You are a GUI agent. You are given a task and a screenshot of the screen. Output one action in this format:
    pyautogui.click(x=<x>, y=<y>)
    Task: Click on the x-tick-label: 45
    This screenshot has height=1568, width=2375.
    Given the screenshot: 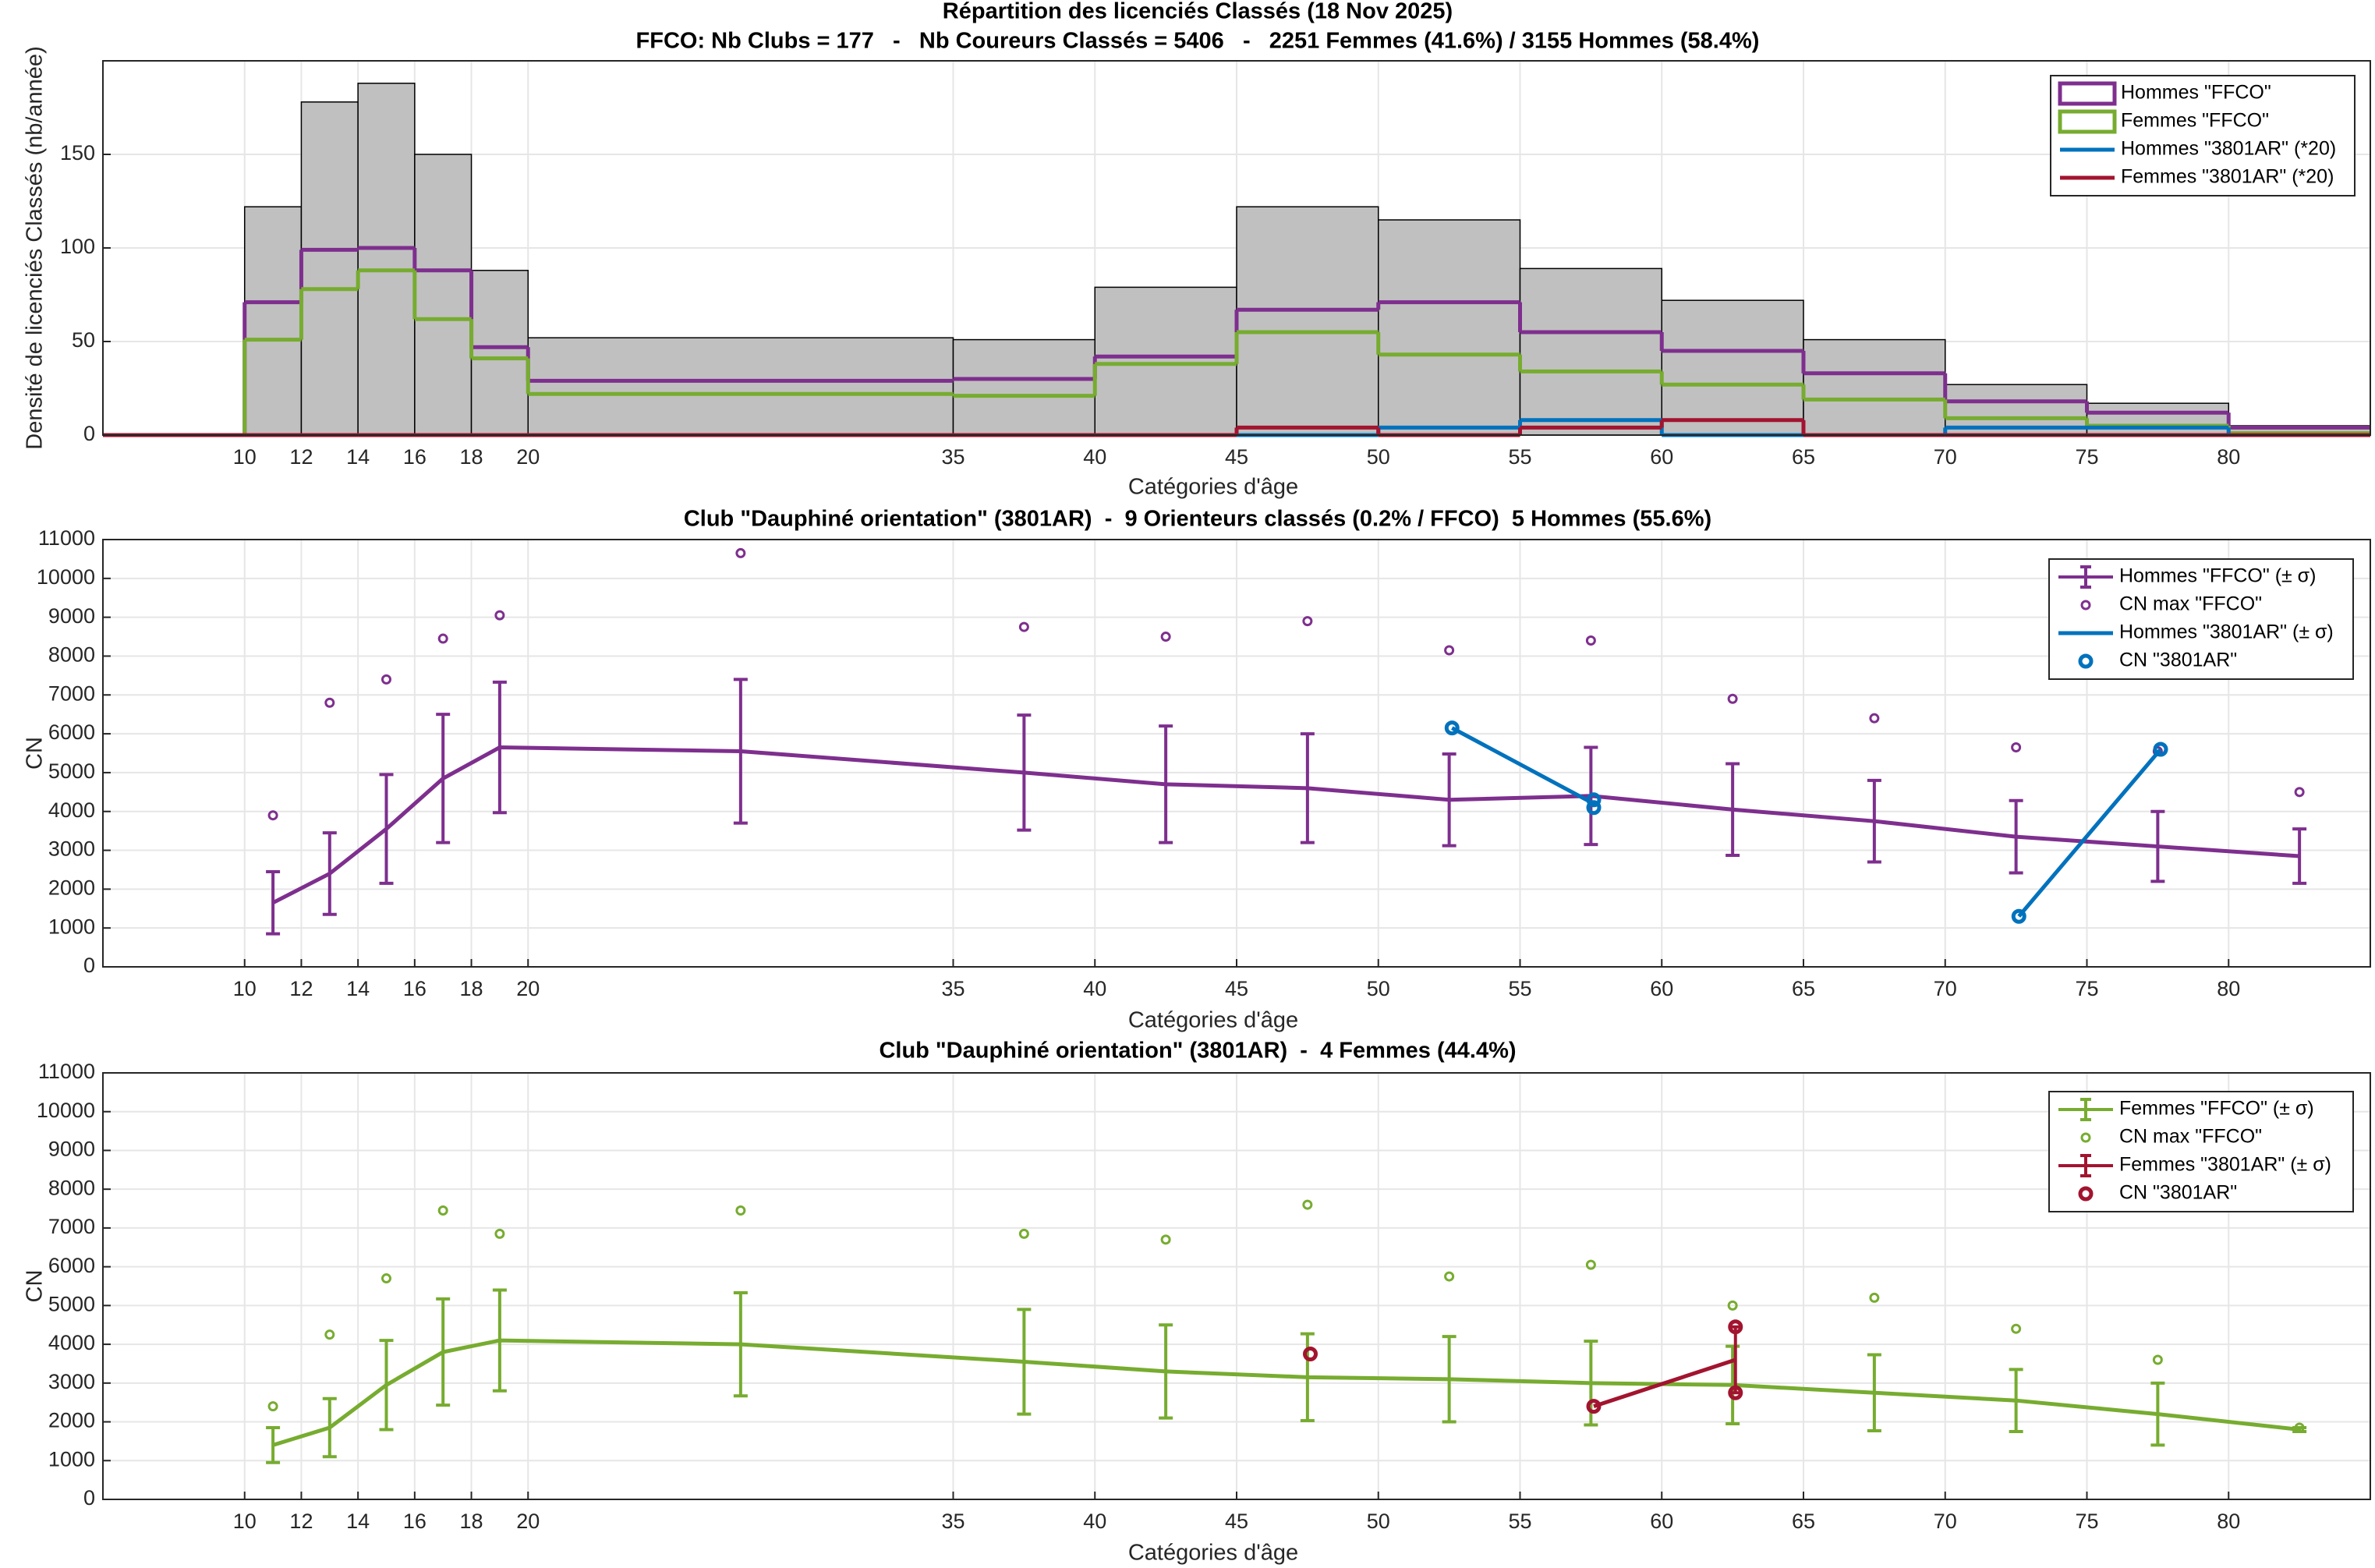 What is the action you would take?
    pyautogui.click(x=1236, y=457)
    